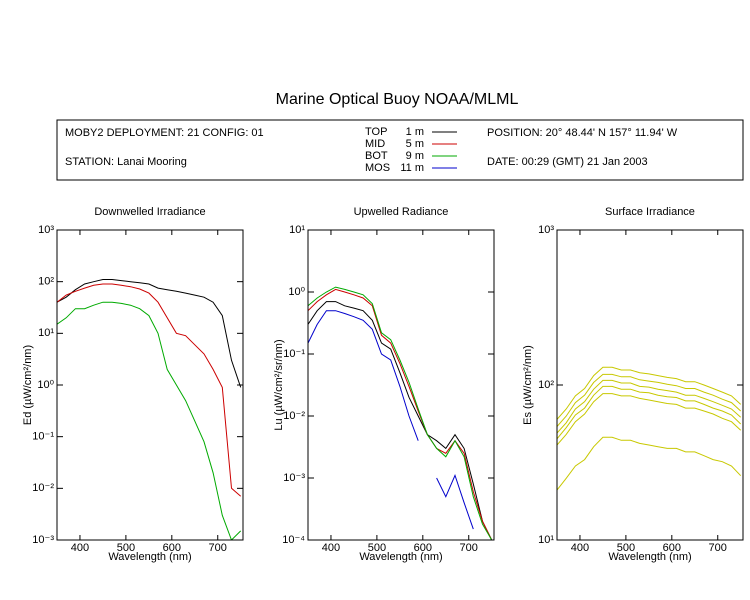  Describe the element at coordinates (375, 144) in the screenshot. I see `legend-name: MID` at that location.